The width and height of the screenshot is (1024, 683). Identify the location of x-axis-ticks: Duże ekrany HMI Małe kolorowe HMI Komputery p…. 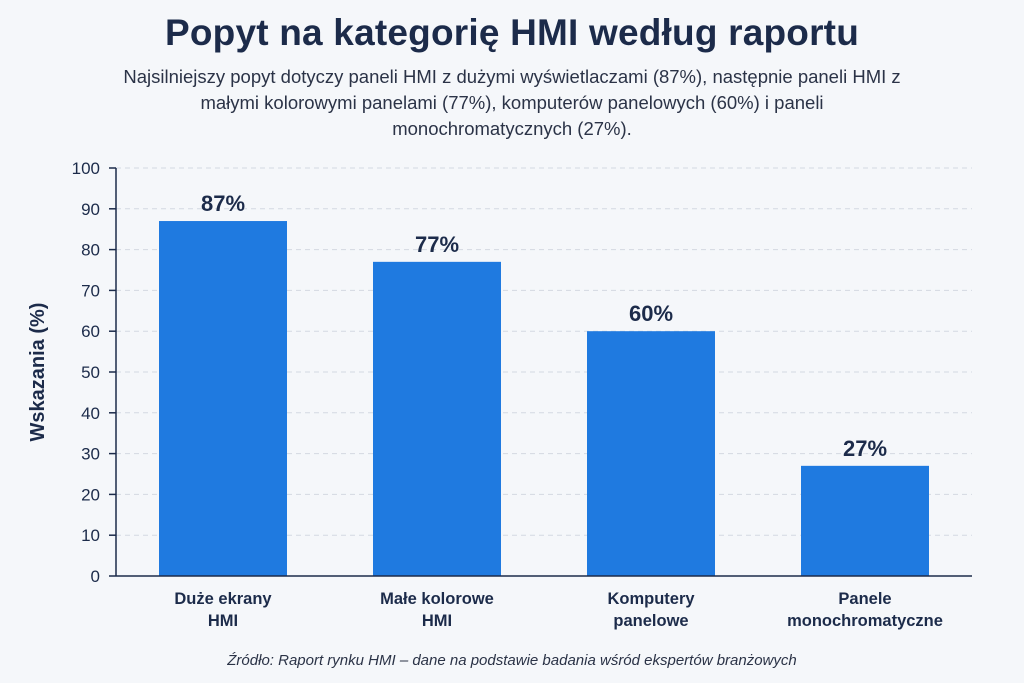
(558, 610).